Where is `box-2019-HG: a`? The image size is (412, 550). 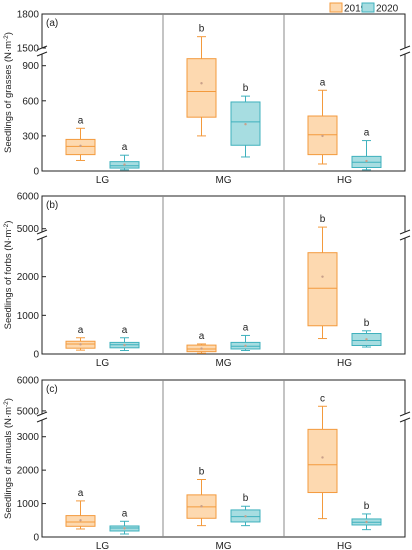 box-2019-HG: a is located at coordinates (322, 121).